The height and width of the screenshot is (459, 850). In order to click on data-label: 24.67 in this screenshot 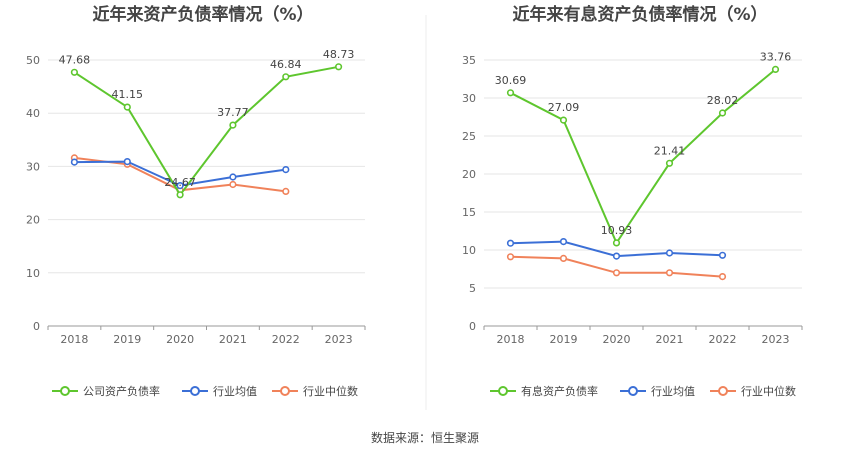, I will do `click(180, 182)`.